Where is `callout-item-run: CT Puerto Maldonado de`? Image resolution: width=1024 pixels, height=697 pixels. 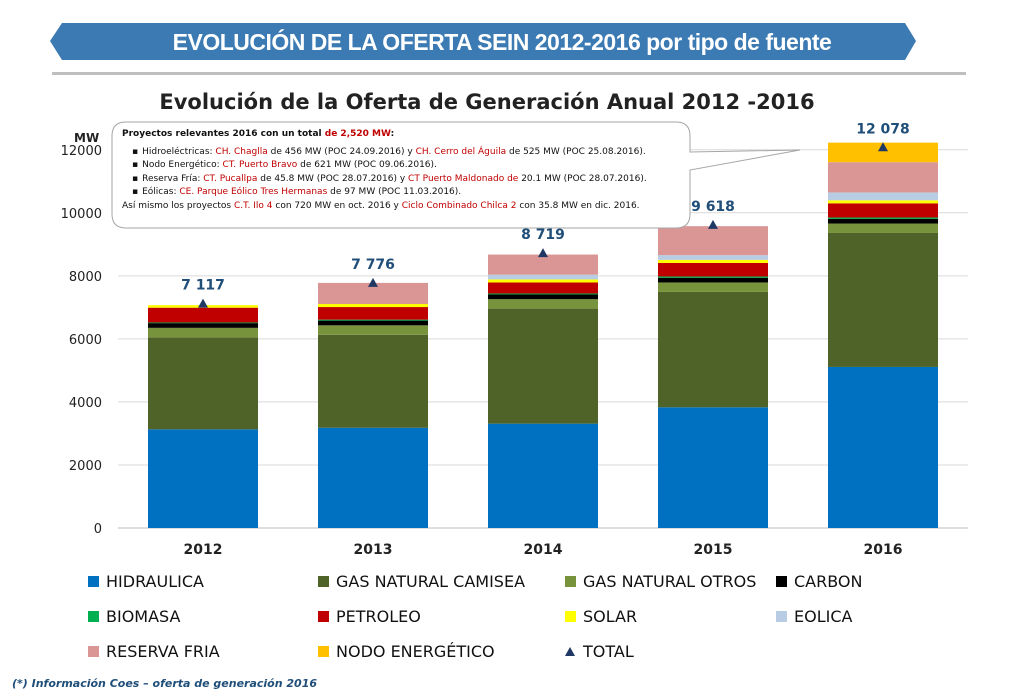 callout-item-run: CT Puerto Maldonado de is located at coordinates (463, 178).